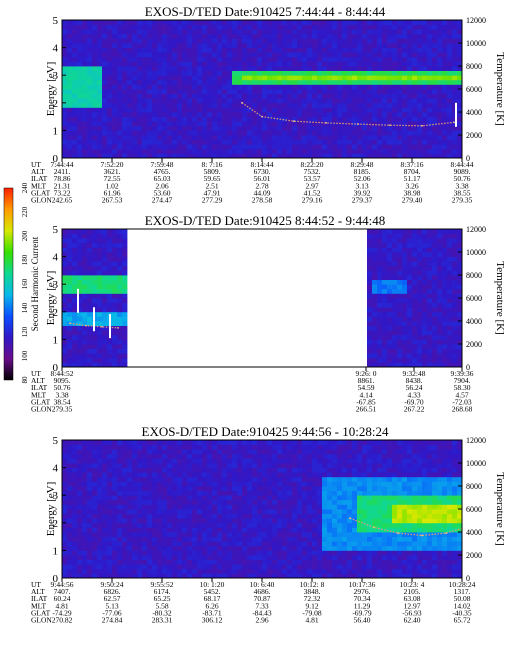 The image size is (505, 649). What do you see at coordinates (262, 164) in the screenshot?
I see `ephemeris-value: 8:14:44` at bounding box center [262, 164].